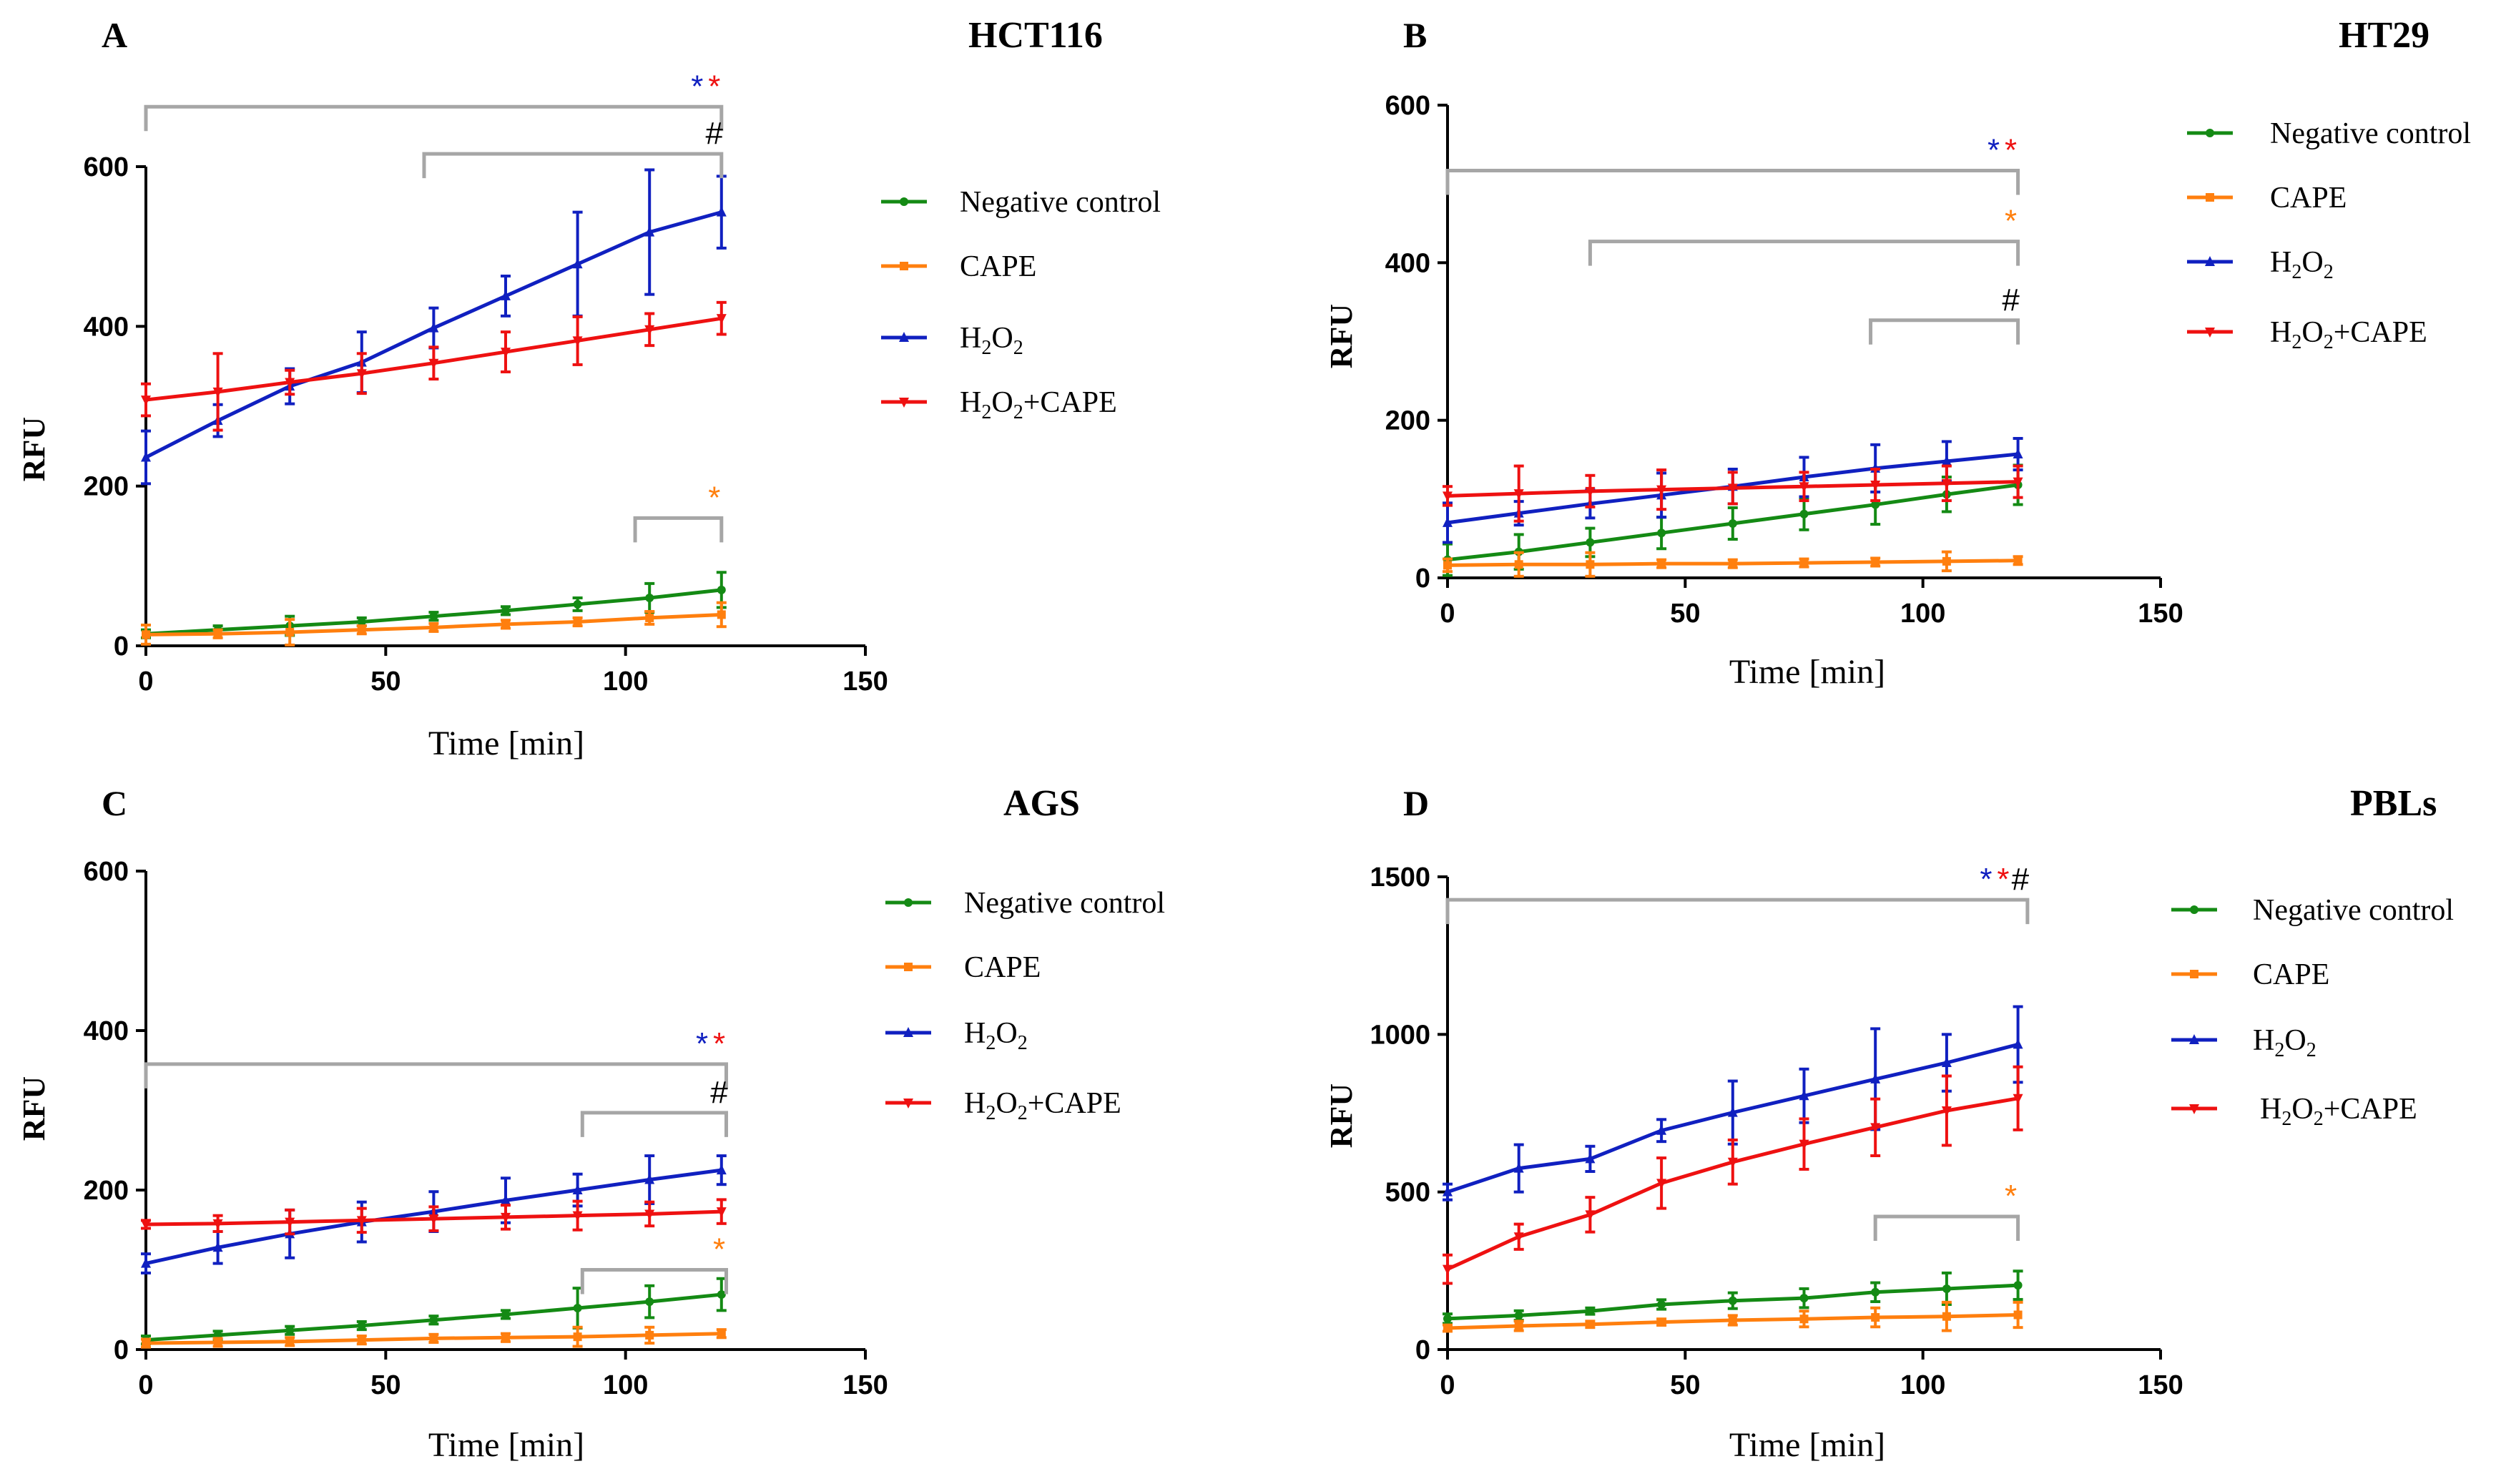 The width and height of the screenshot is (2501, 1484). Describe the element at coordinates (106, 487) in the screenshot. I see `y-tick-label: 200` at that location.